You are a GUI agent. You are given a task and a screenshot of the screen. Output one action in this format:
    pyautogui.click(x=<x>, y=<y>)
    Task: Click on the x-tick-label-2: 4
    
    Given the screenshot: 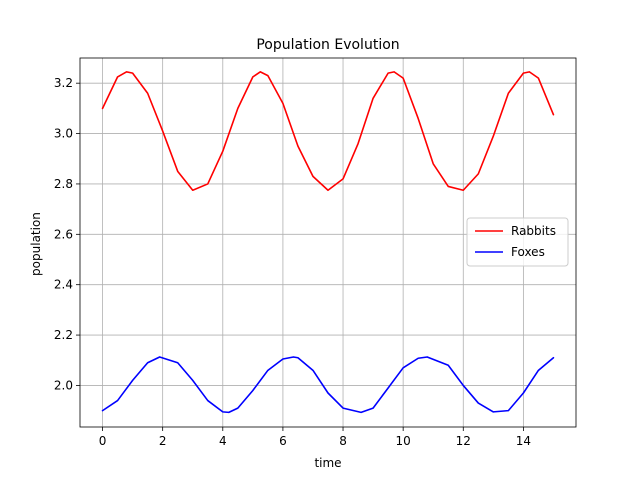 What is the action you would take?
    pyautogui.click(x=223, y=441)
    